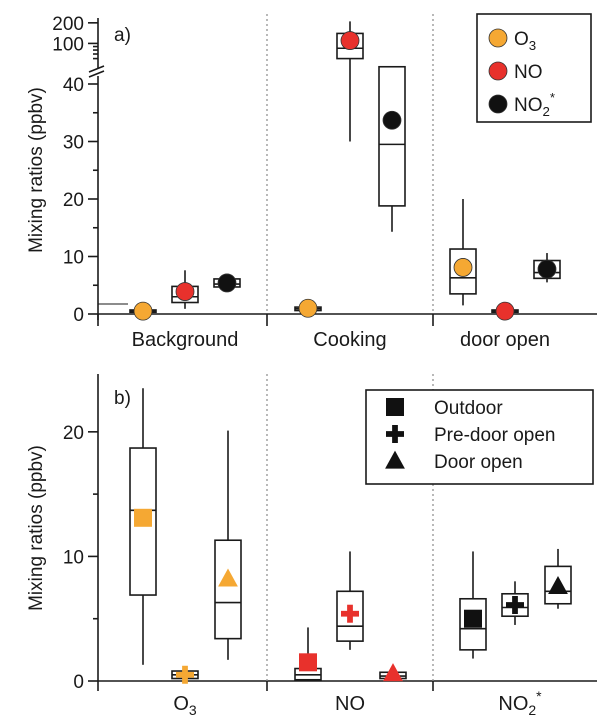 This screenshot has width=597, height=718. What do you see at coordinates (228, 577) in the screenshot?
I see `panel-b-mean-marker-Door open-0` at bounding box center [228, 577].